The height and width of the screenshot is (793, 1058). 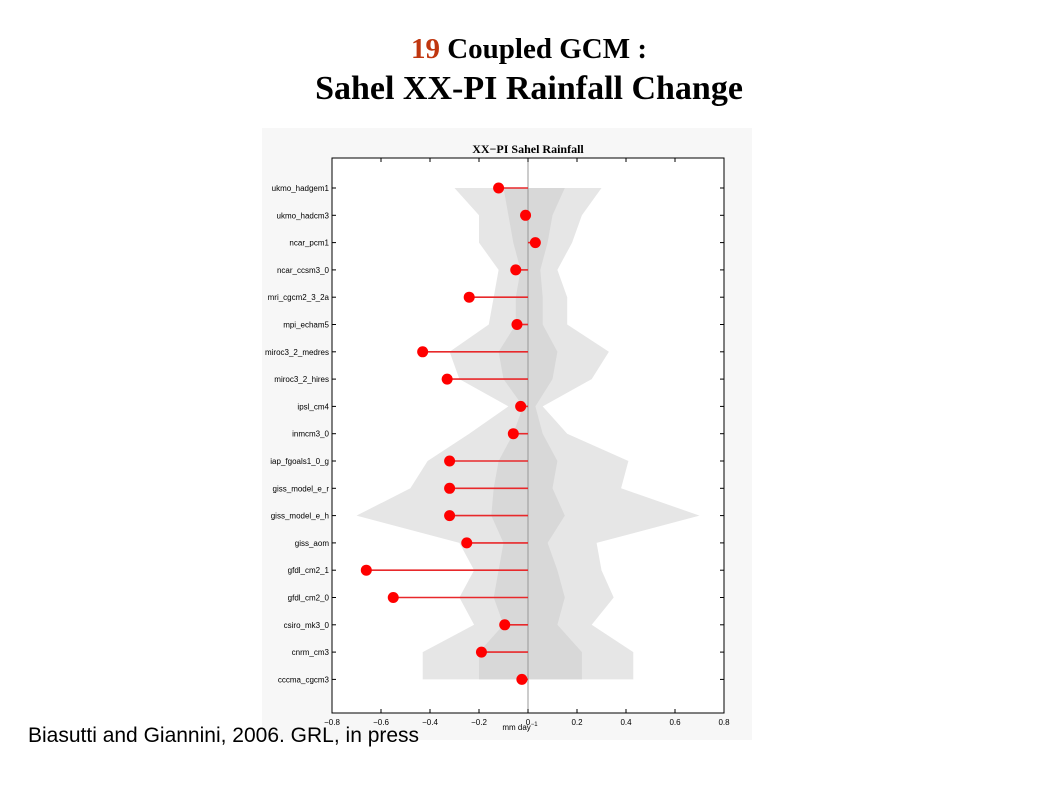 I want to click on model-label: iap_fgoals1_0_g, so click(x=299, y=461).